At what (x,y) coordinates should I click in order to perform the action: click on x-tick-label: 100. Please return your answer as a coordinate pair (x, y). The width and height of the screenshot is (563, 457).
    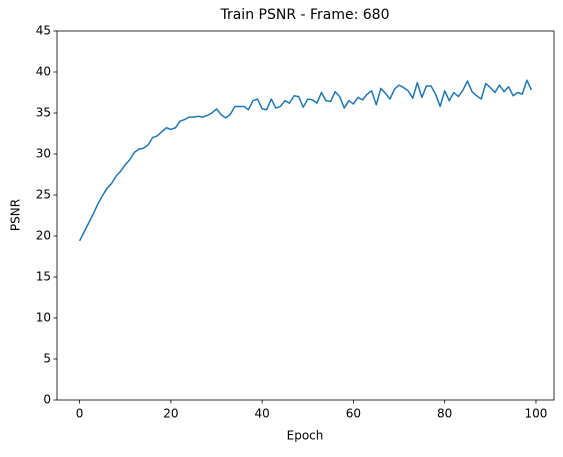
    Looking at the image, I should click on (536, 414).